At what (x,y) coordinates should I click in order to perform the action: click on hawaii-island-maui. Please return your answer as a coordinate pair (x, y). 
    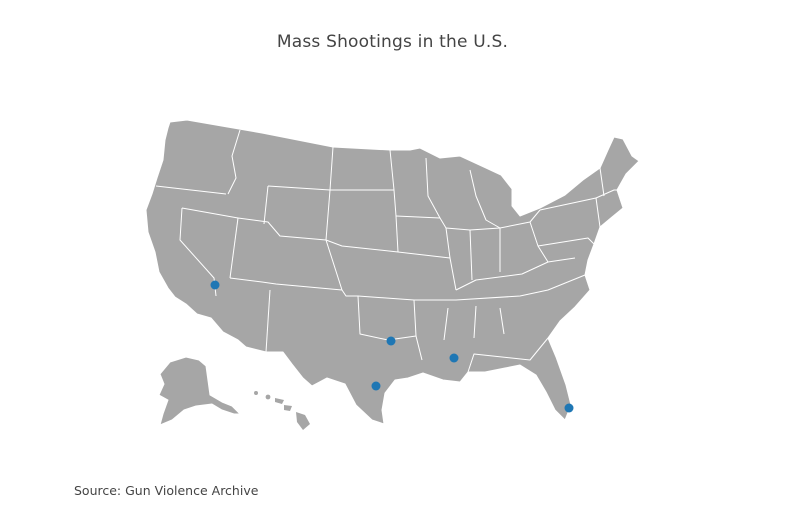
    Looking at the image, I should click on (288, 408).